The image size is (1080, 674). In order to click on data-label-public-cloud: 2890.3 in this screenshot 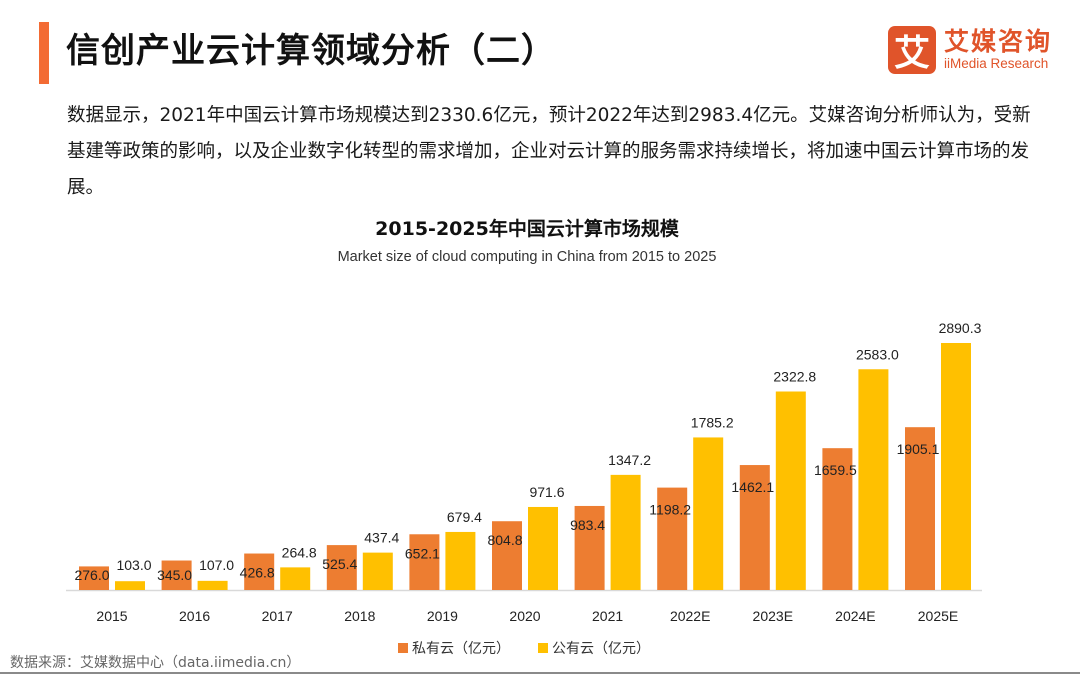, I will do `click(960, 328)`.